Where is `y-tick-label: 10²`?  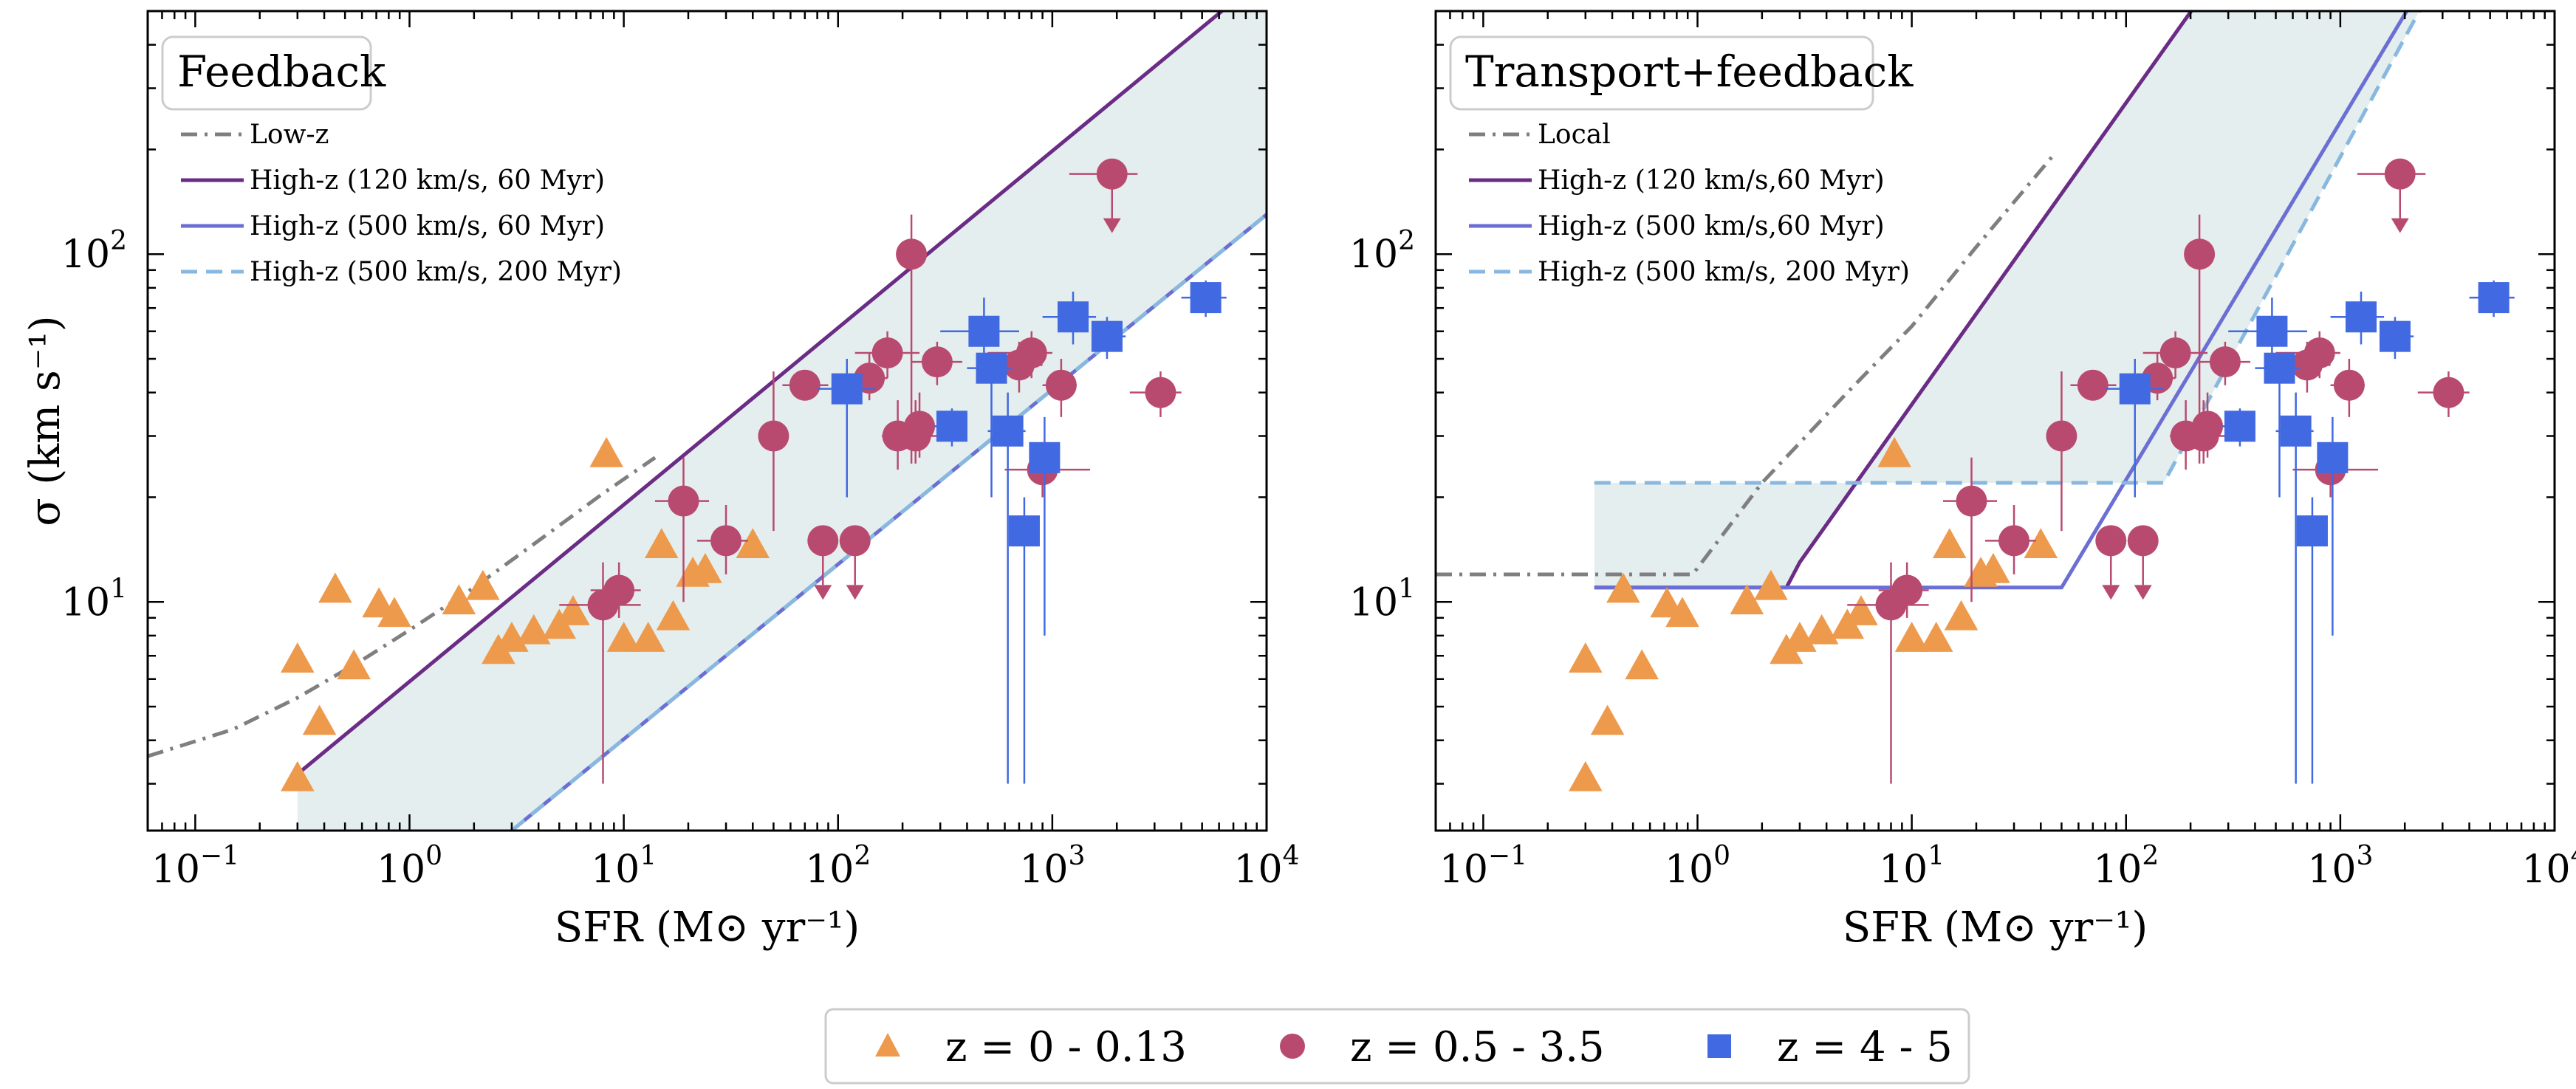 y-tick-label: 10² is located at coordinates (1382, 252).